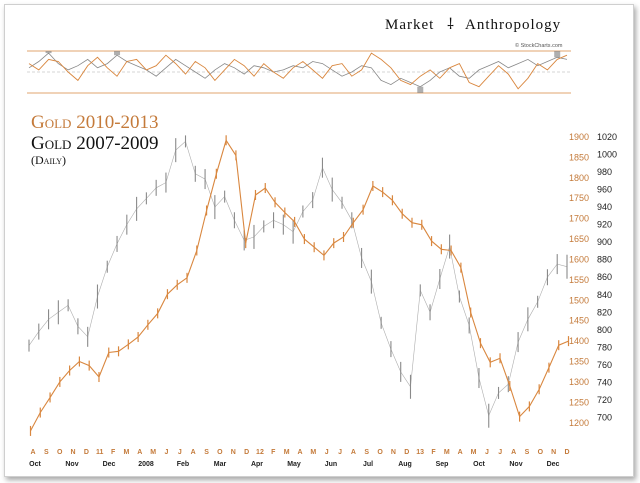  I want to click on title-gold-2010-2013: Gold 2010-2013, so click(95, 122).